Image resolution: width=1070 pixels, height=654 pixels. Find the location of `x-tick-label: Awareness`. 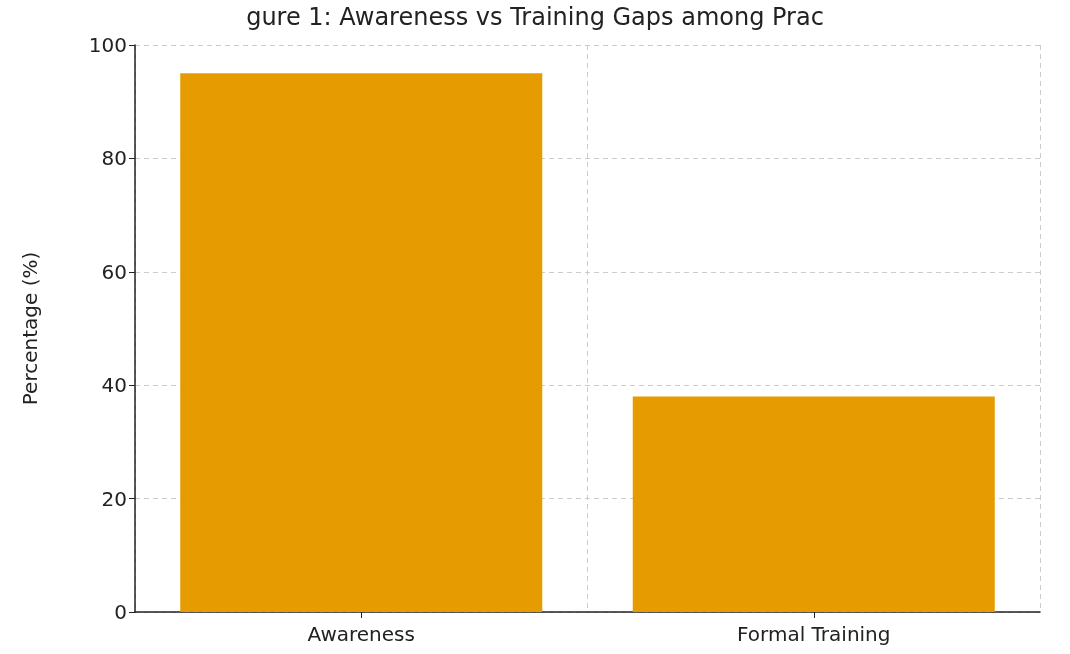

x-tick-label: Awareness is located at coordinates (361, 634).